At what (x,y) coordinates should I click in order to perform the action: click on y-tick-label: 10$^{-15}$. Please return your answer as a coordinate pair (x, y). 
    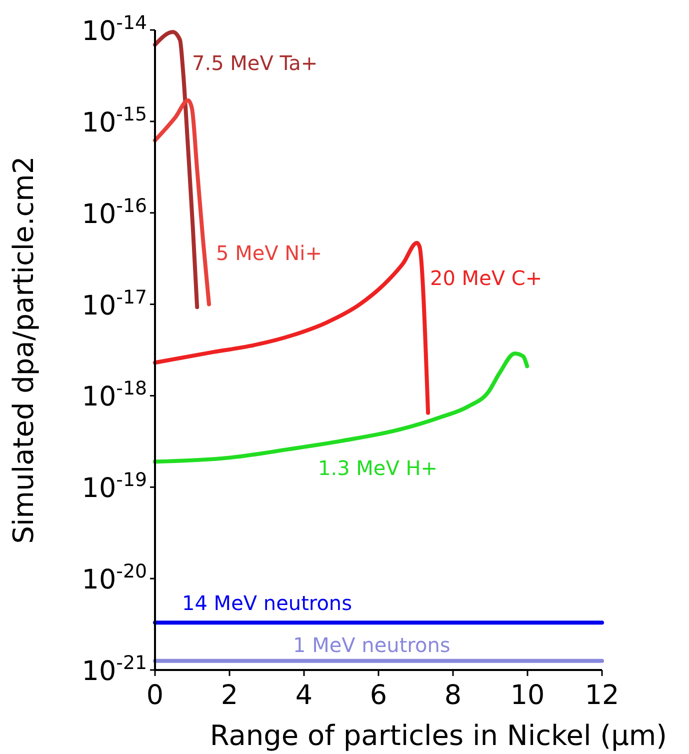
    Looking at the image, I should click on (114, 120).